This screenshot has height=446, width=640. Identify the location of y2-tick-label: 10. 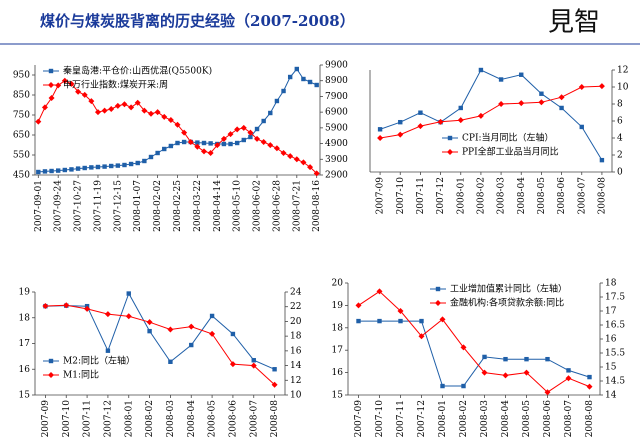
(623, 88).